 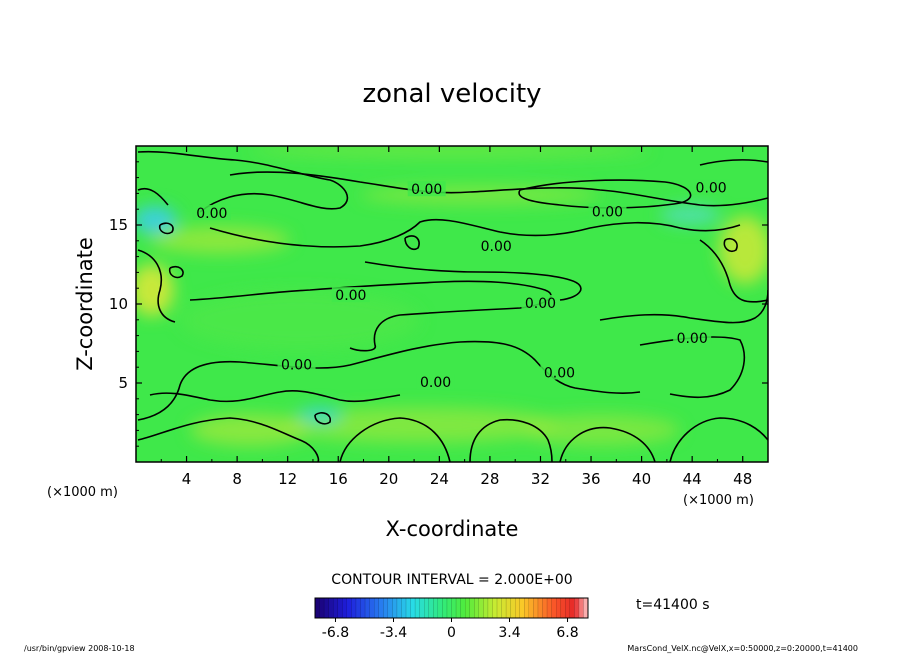 I want to click on x-tick-label: 16, so click(x=338, y=479).